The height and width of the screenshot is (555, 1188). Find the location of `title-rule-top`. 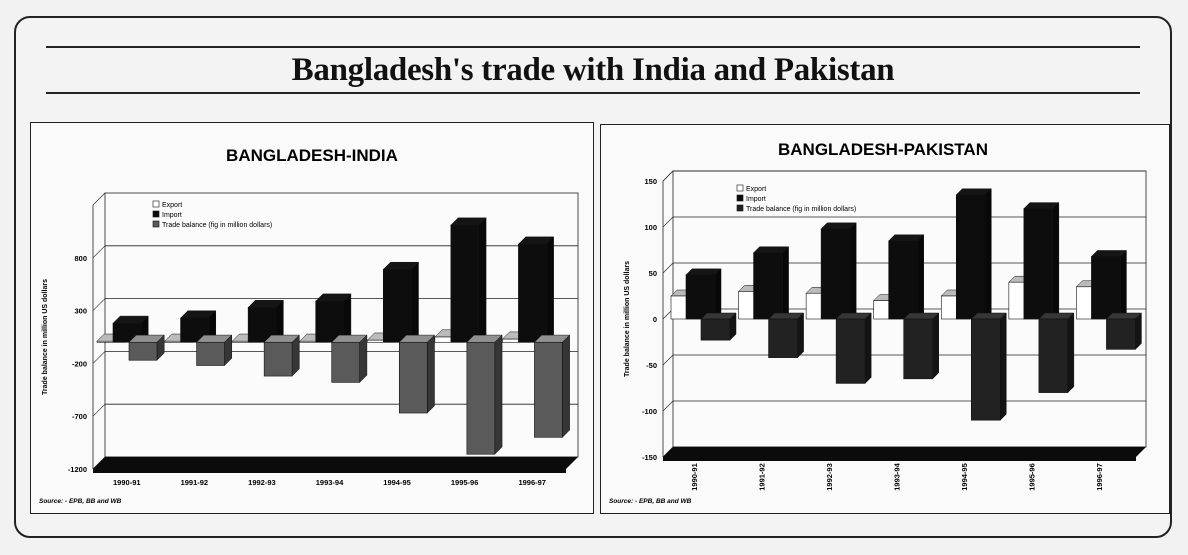

title-rule-top is located at coordinates (593, 47).